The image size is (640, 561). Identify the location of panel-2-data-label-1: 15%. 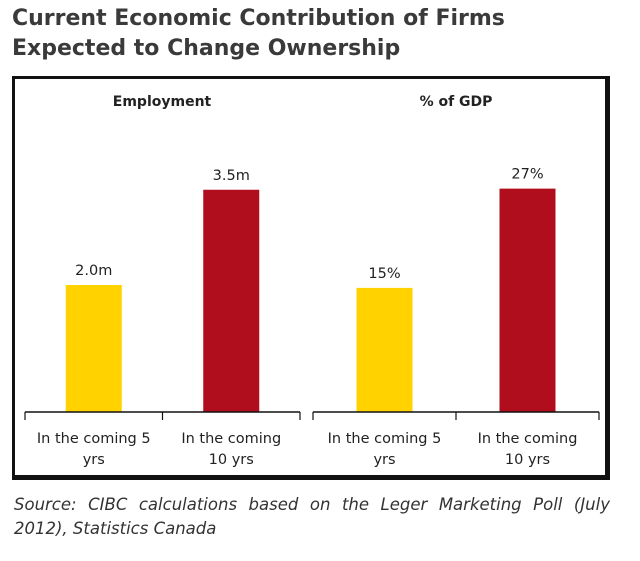
(384, 274).